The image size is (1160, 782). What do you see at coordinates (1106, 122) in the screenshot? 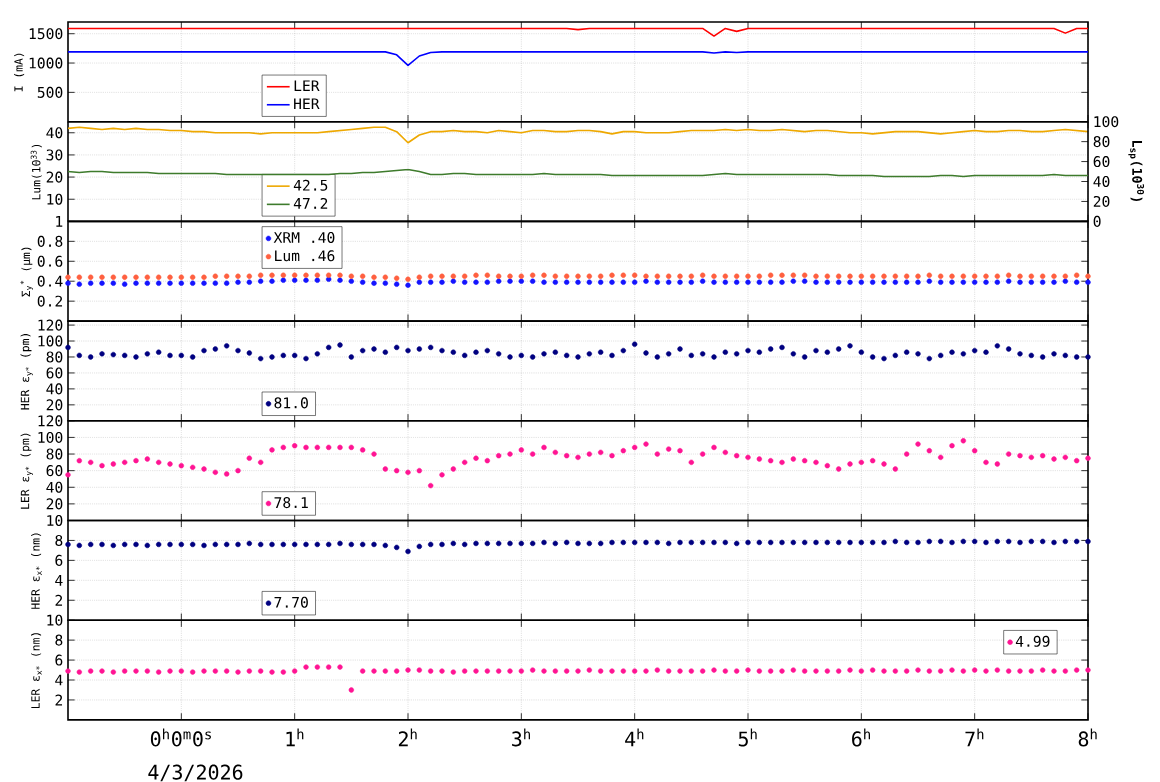
I see `y2-tick-label: 100` at bounding box center [1106, 122].